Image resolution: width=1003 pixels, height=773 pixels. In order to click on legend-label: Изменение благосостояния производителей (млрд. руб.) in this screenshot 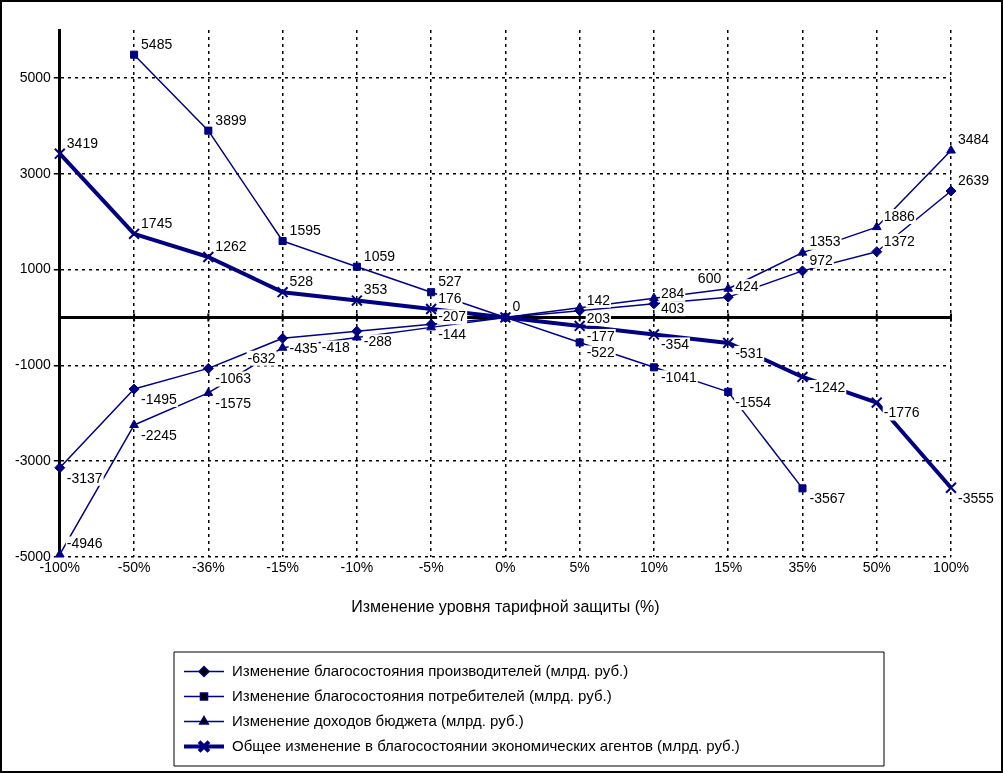, I will do `click(430, 670)`.